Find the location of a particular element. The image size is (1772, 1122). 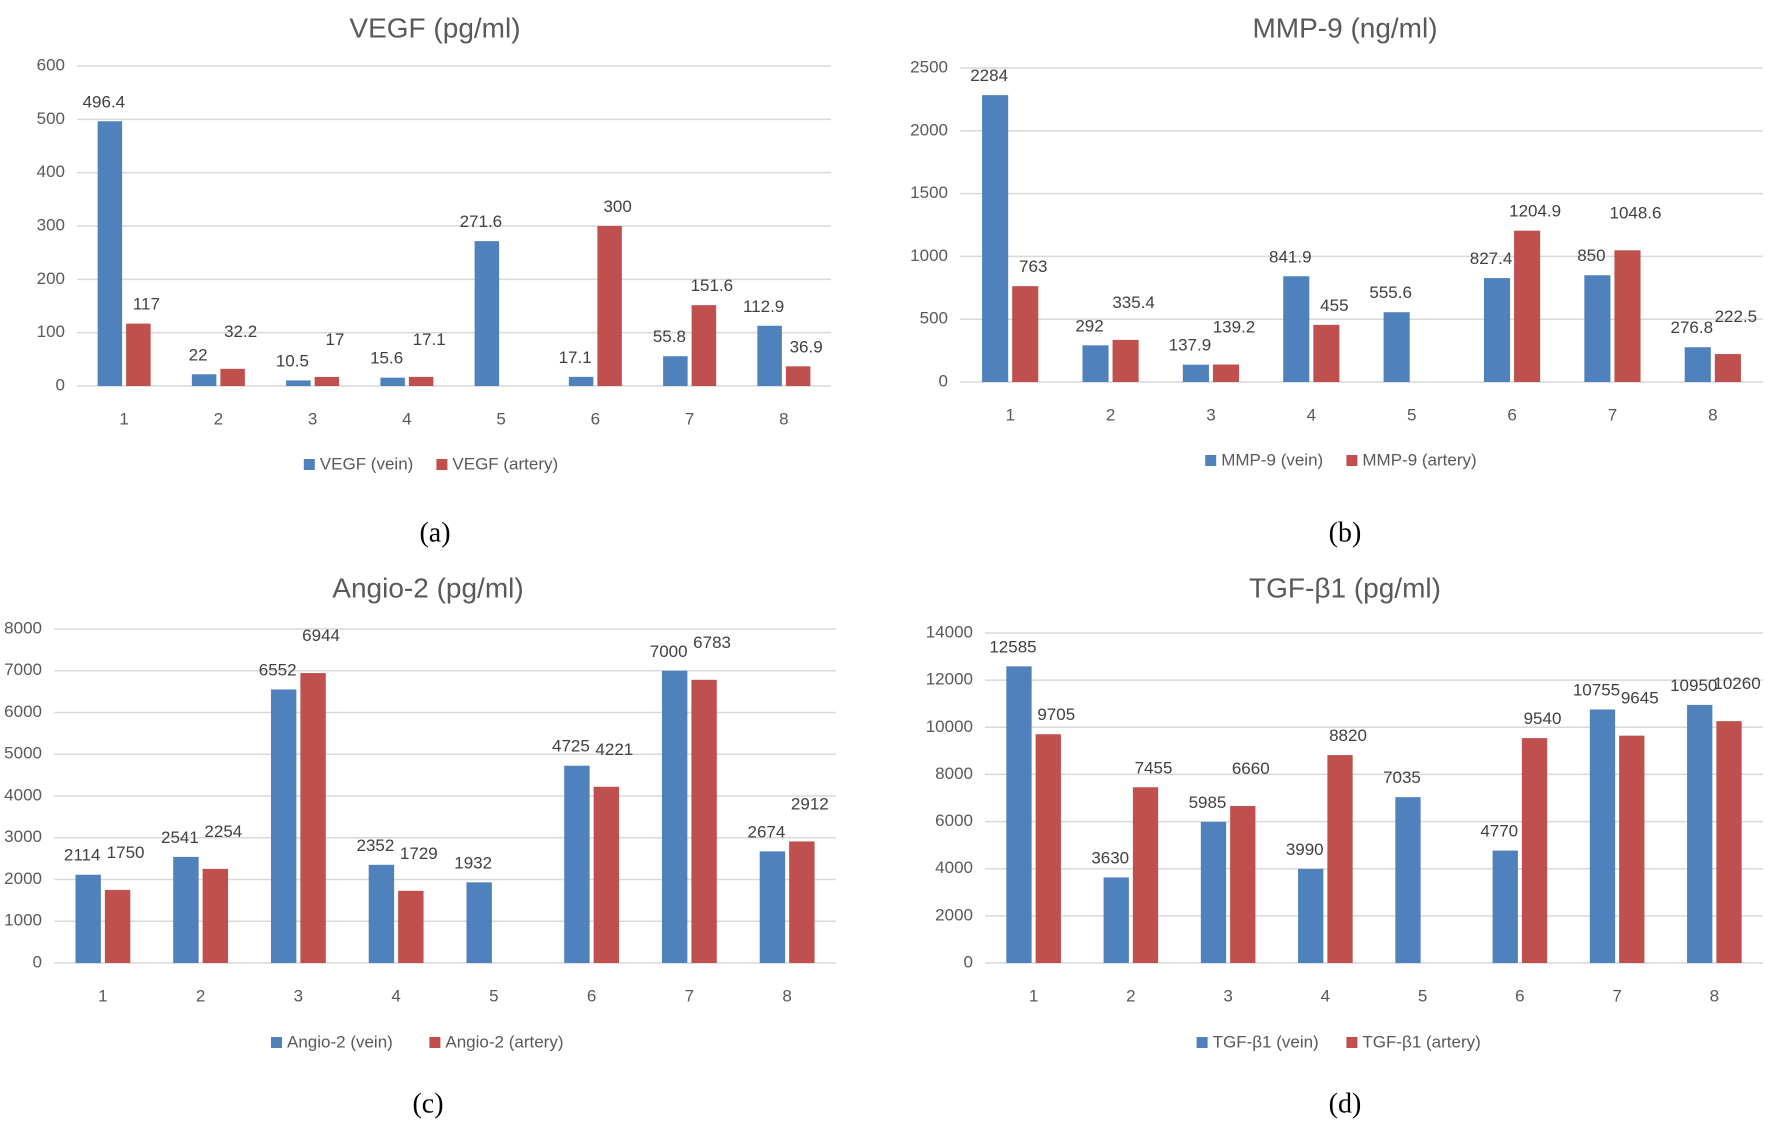

y-tick-label: 1000 is located at coordinates (929, 255).